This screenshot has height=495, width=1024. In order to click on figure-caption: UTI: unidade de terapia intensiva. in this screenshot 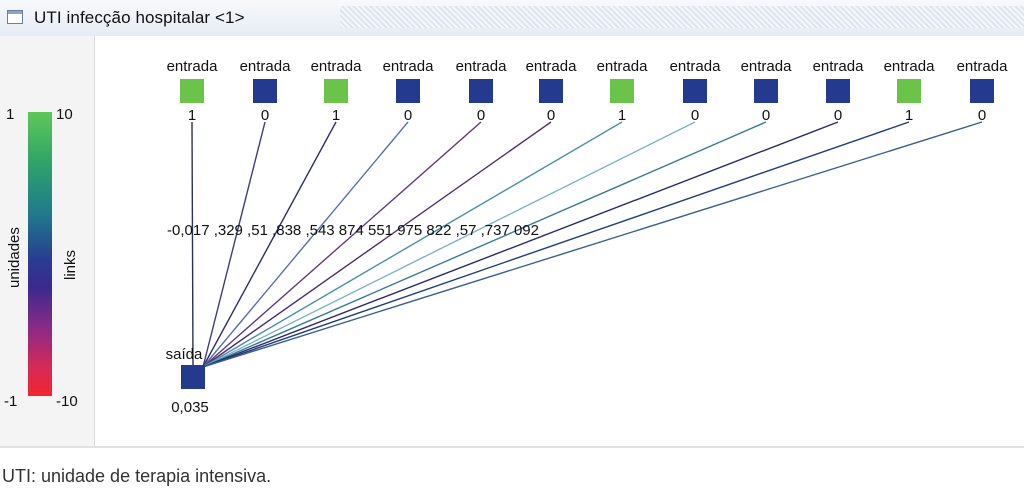, I will do `click(137, 476)`.